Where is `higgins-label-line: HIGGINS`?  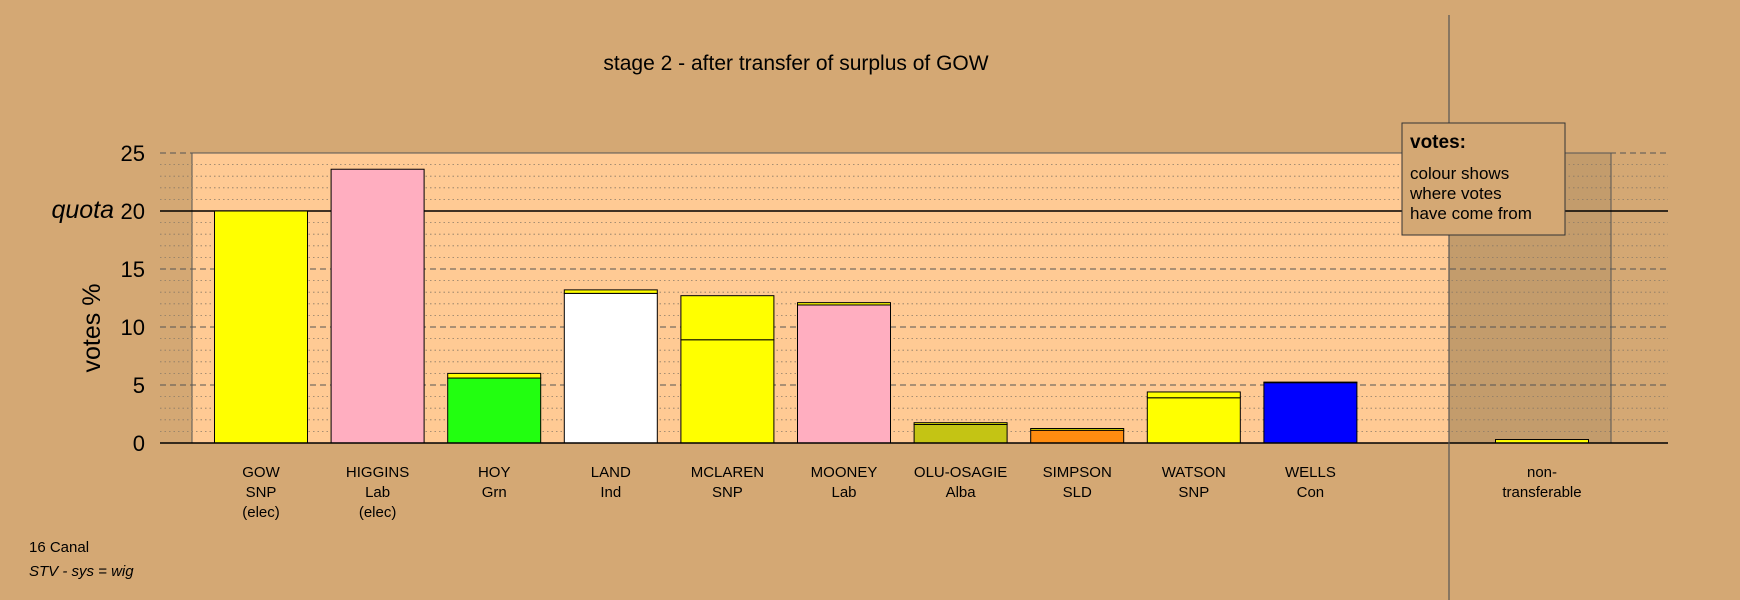
higgins-label-line: HIGGINS is located at coordinates (377, 472).